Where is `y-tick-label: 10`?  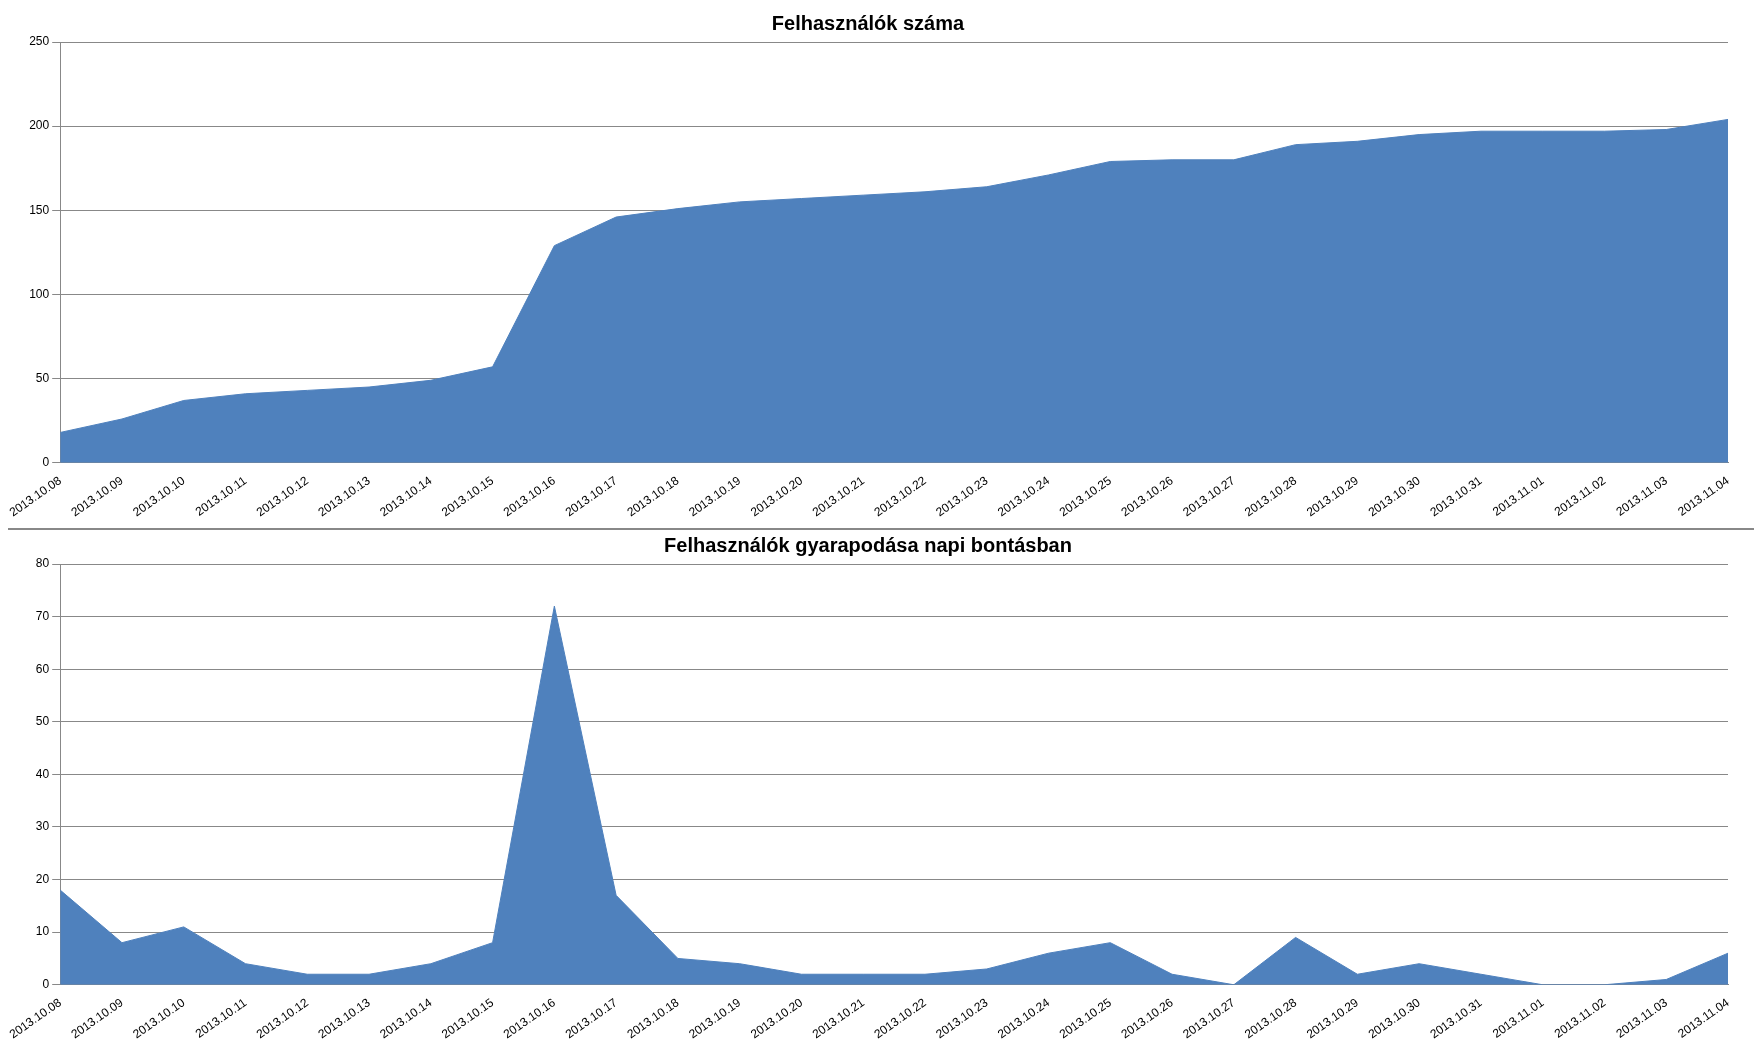 y-tick-label: 10 is located at coordinates (42, 931).